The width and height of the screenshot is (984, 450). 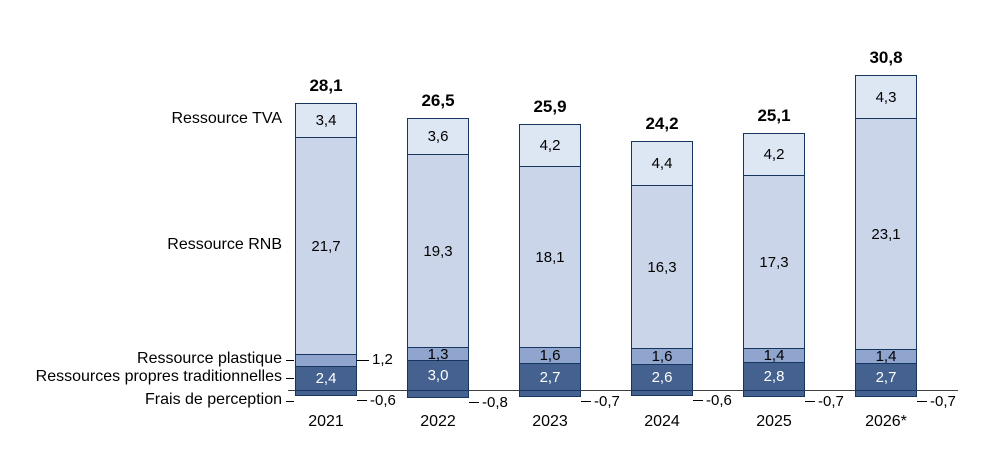 I want to click on x-axis-label: 2026*, so click(x=886, y=421).